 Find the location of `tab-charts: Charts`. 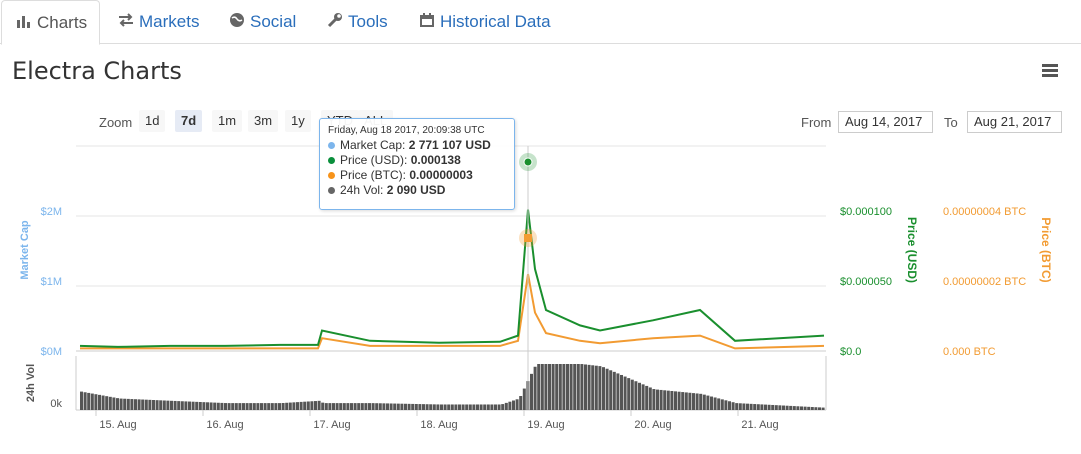

tab-charts: Charts is located at coordinates (50, 22).